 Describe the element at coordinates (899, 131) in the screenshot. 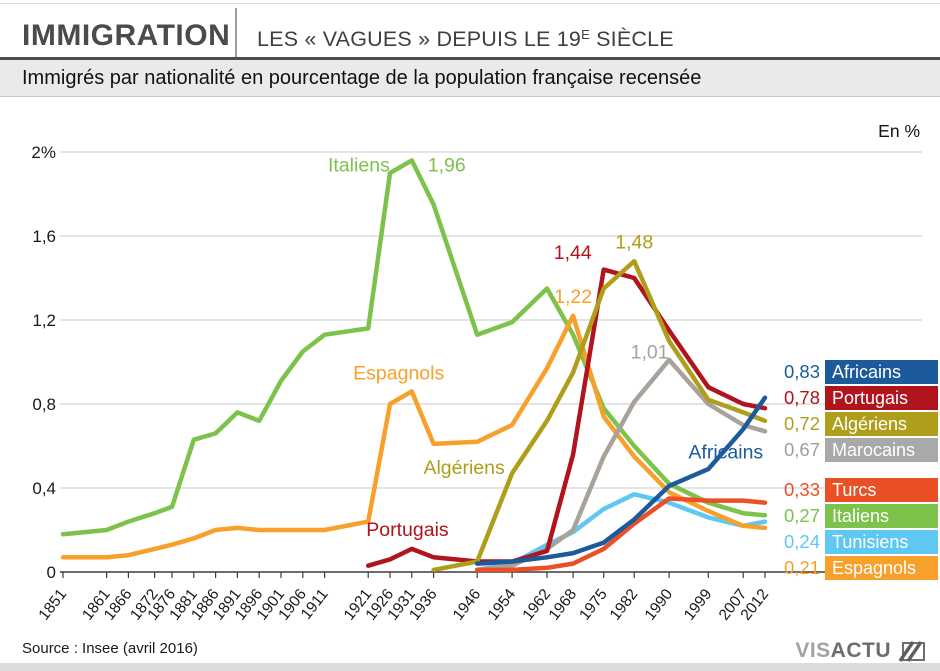

I see `unit-label: En %` at that location.